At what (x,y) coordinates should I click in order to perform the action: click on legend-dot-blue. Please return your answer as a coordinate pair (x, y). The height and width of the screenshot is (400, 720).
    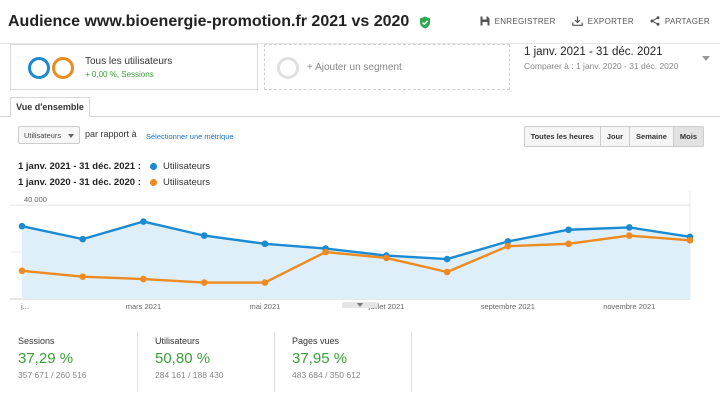
    Looking at the image, I should click on (153, 166).